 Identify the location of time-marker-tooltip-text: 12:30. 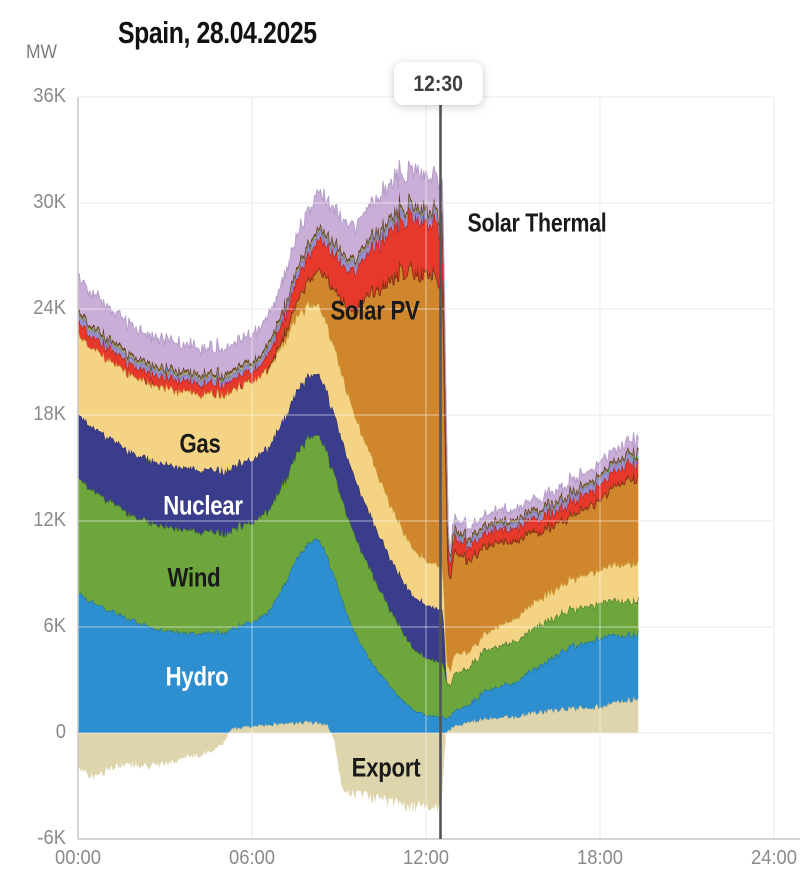
(438, 83).